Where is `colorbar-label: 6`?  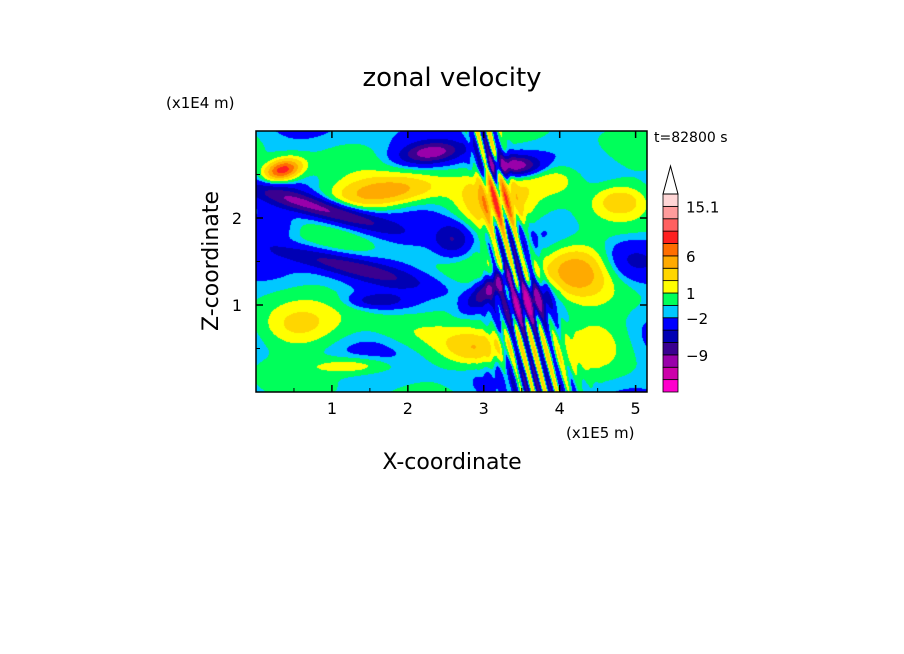
colorbar-label: 6 is located at coordinates (691, 257).